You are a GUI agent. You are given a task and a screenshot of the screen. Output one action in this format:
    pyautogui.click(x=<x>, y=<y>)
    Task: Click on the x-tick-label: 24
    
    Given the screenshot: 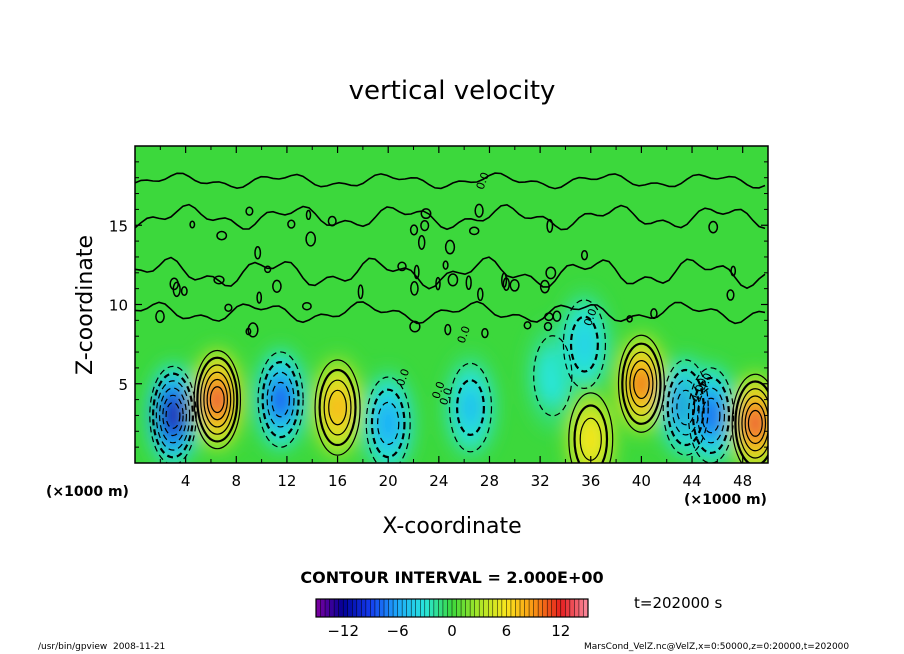 What is the action you would take?
    pyautogui.click(x=438, y=481)
    